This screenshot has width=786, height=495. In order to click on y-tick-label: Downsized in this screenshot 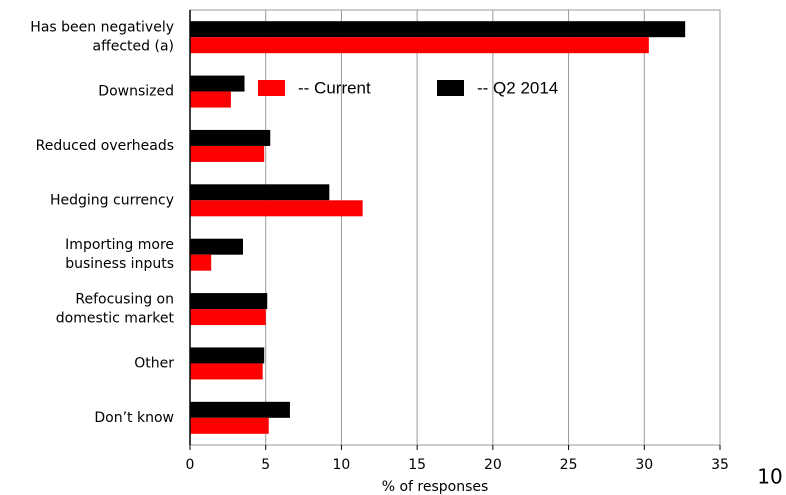, I will do `click(136, 92)`.